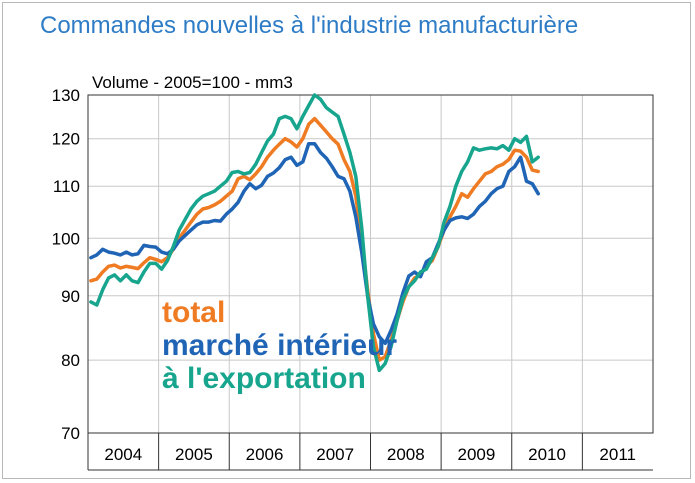 This screenshot has width=695, height=483. I want to click on y-tick-labels: 130 120 110 100 90 80 70, so click(66, 264).